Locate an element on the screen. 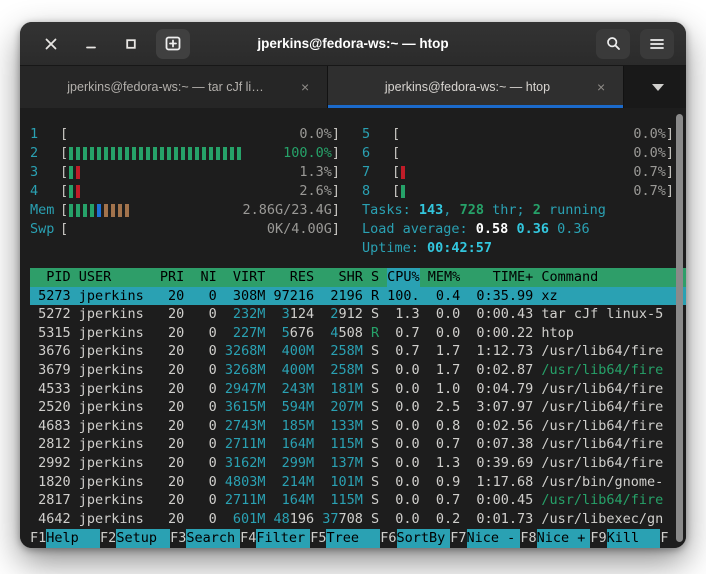 The image size is (706, 574). fn-key-number: F8 is located at coordinates (528, 538).